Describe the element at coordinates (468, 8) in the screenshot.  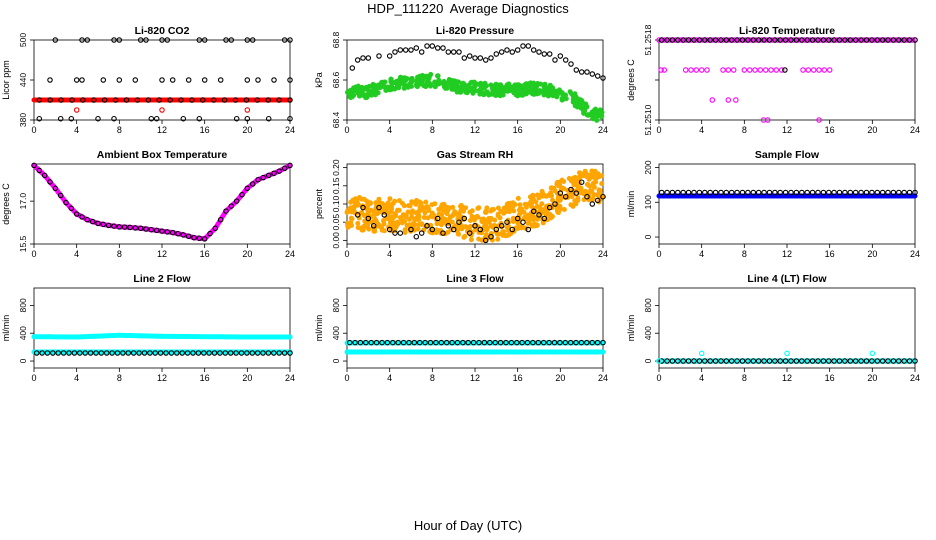
I see `figure-title: HDP_111220 Average Diagnostics` at that location.